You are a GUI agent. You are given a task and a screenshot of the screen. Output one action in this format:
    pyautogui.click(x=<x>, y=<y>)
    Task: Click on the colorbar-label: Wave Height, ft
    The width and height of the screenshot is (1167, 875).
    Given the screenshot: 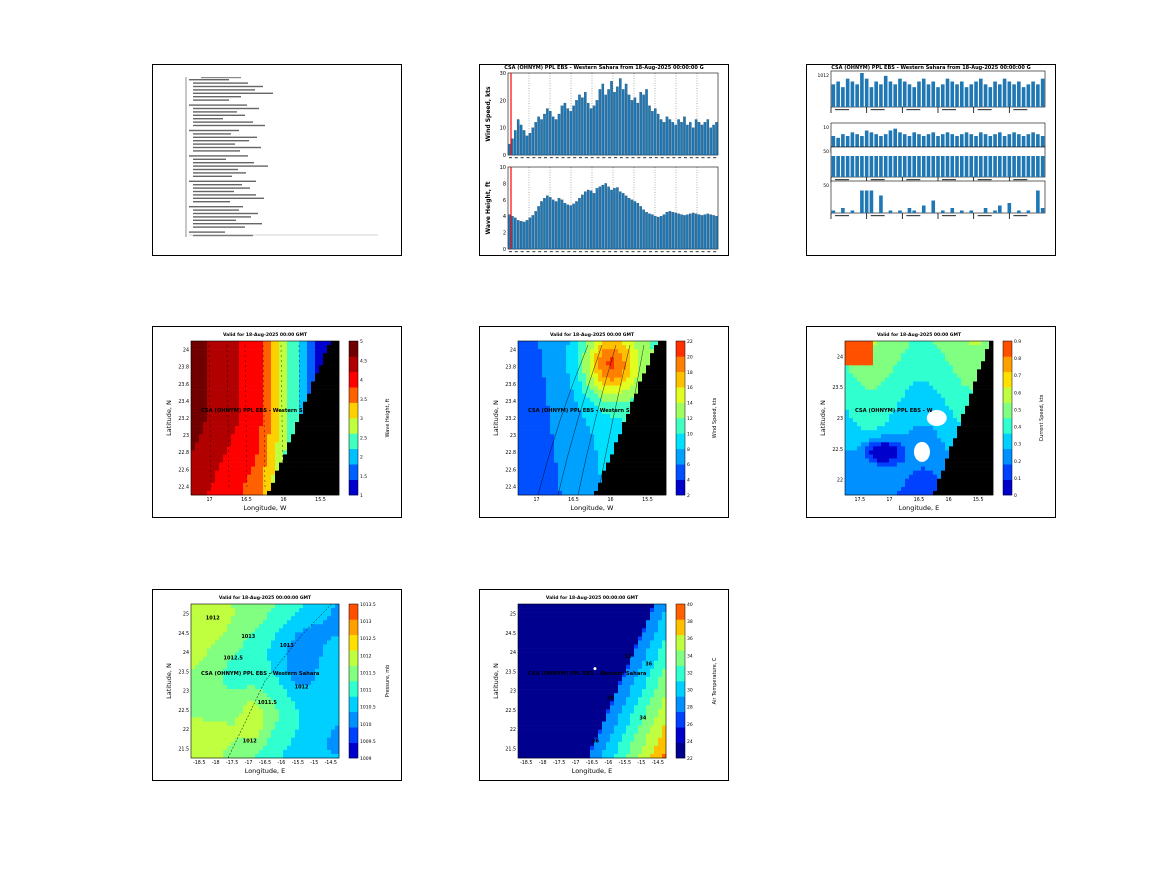 What is the action you would take?
    pyautogui.click(x=388, y=418)
    